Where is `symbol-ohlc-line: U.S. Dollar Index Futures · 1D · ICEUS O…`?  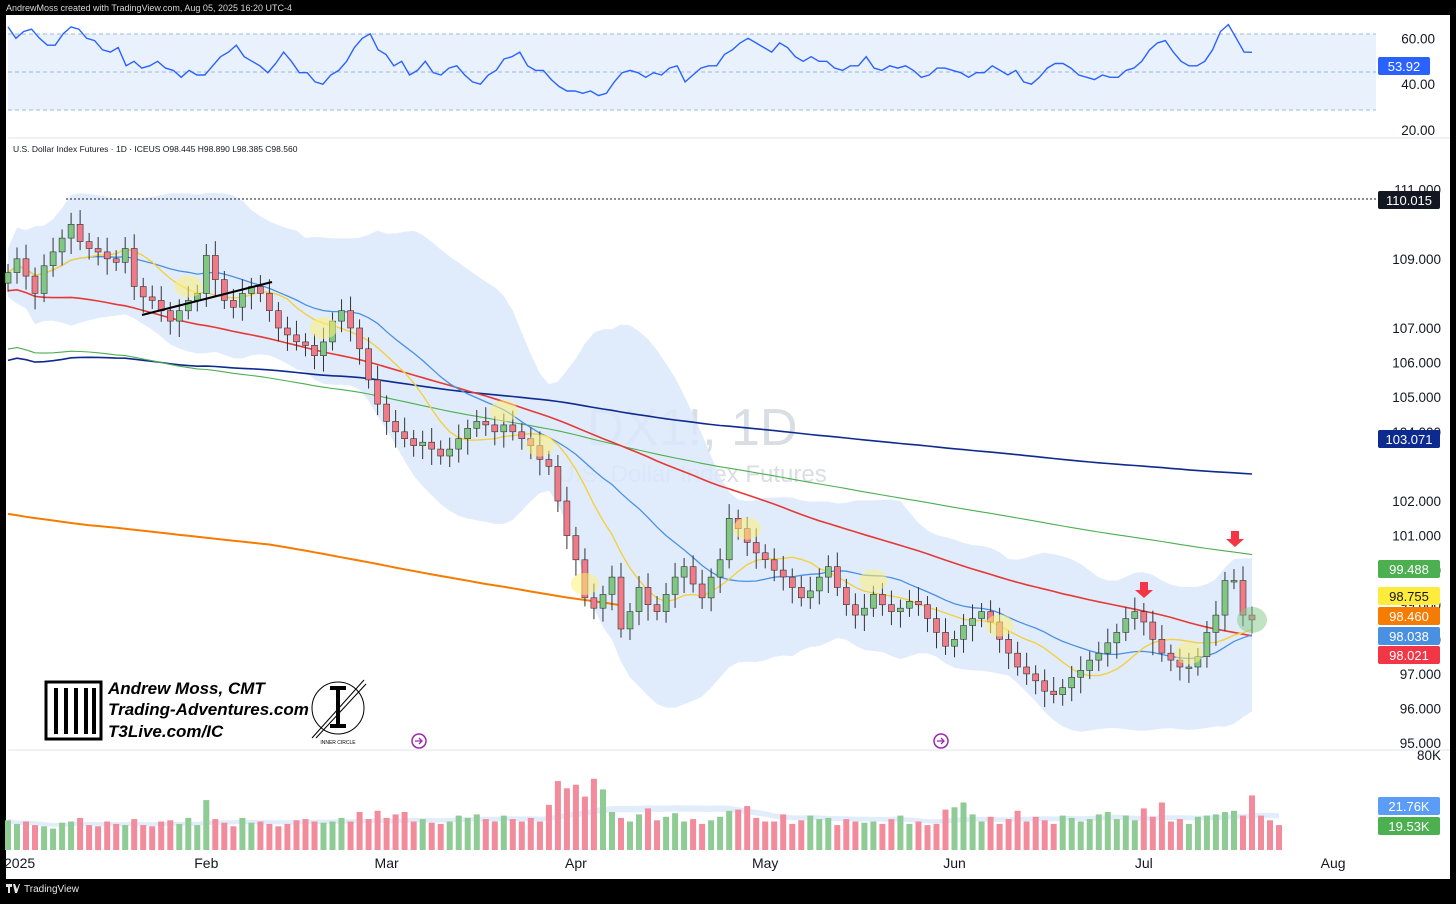 symbol-ohlc-line: U.S. Dollar Index Futures · 1D · ICEUS O… is located at coordinates (155, 149).